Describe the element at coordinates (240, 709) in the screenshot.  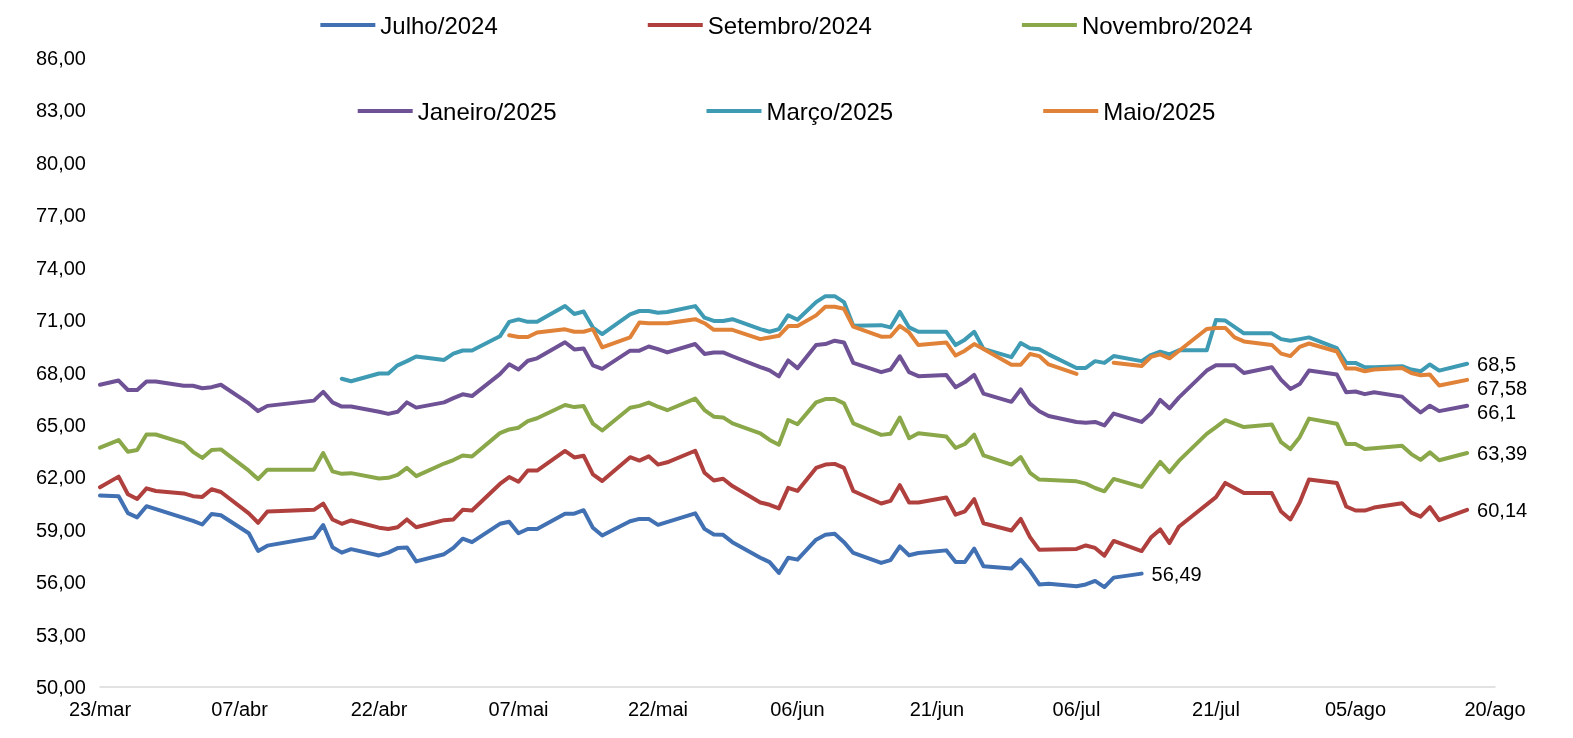
I see `x-tick-label: 07/abr` at that location.